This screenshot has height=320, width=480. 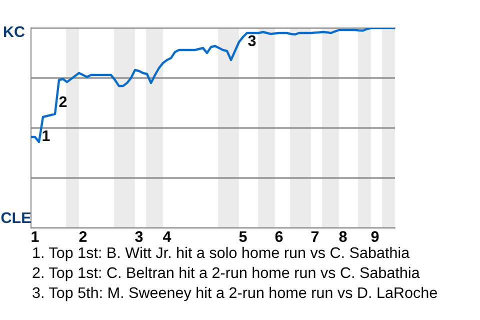 What do you see at coordinates (243, 236) in the screenshot?
I see `x-tick-label: 5` at bounding box center [243, 236].